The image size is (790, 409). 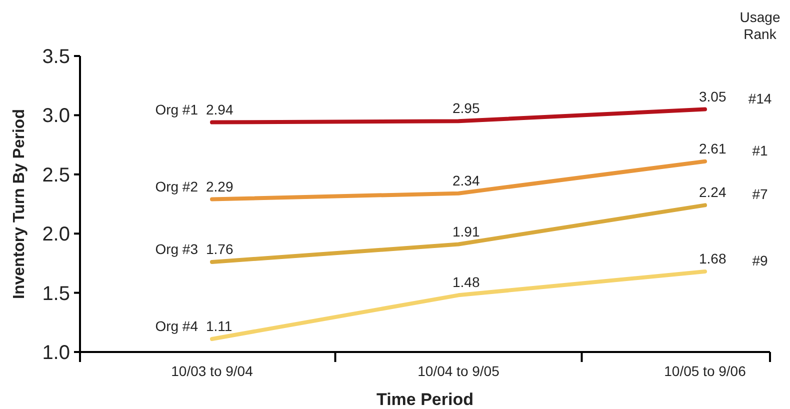 What do you see at coordinates (56, 293) in the screenshot?
I see `y-tick-label: 1.5` at bounding box center [56, 293].